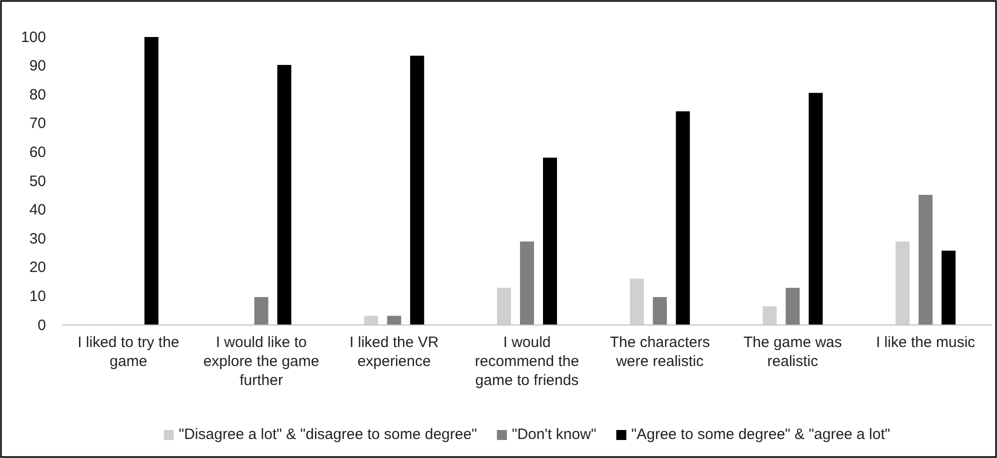 The width and height of the screenshot is (997, 458). Describe the element at coordinates (37, 267) in the screenshot. I see `y-tick-label: 20` at that location.